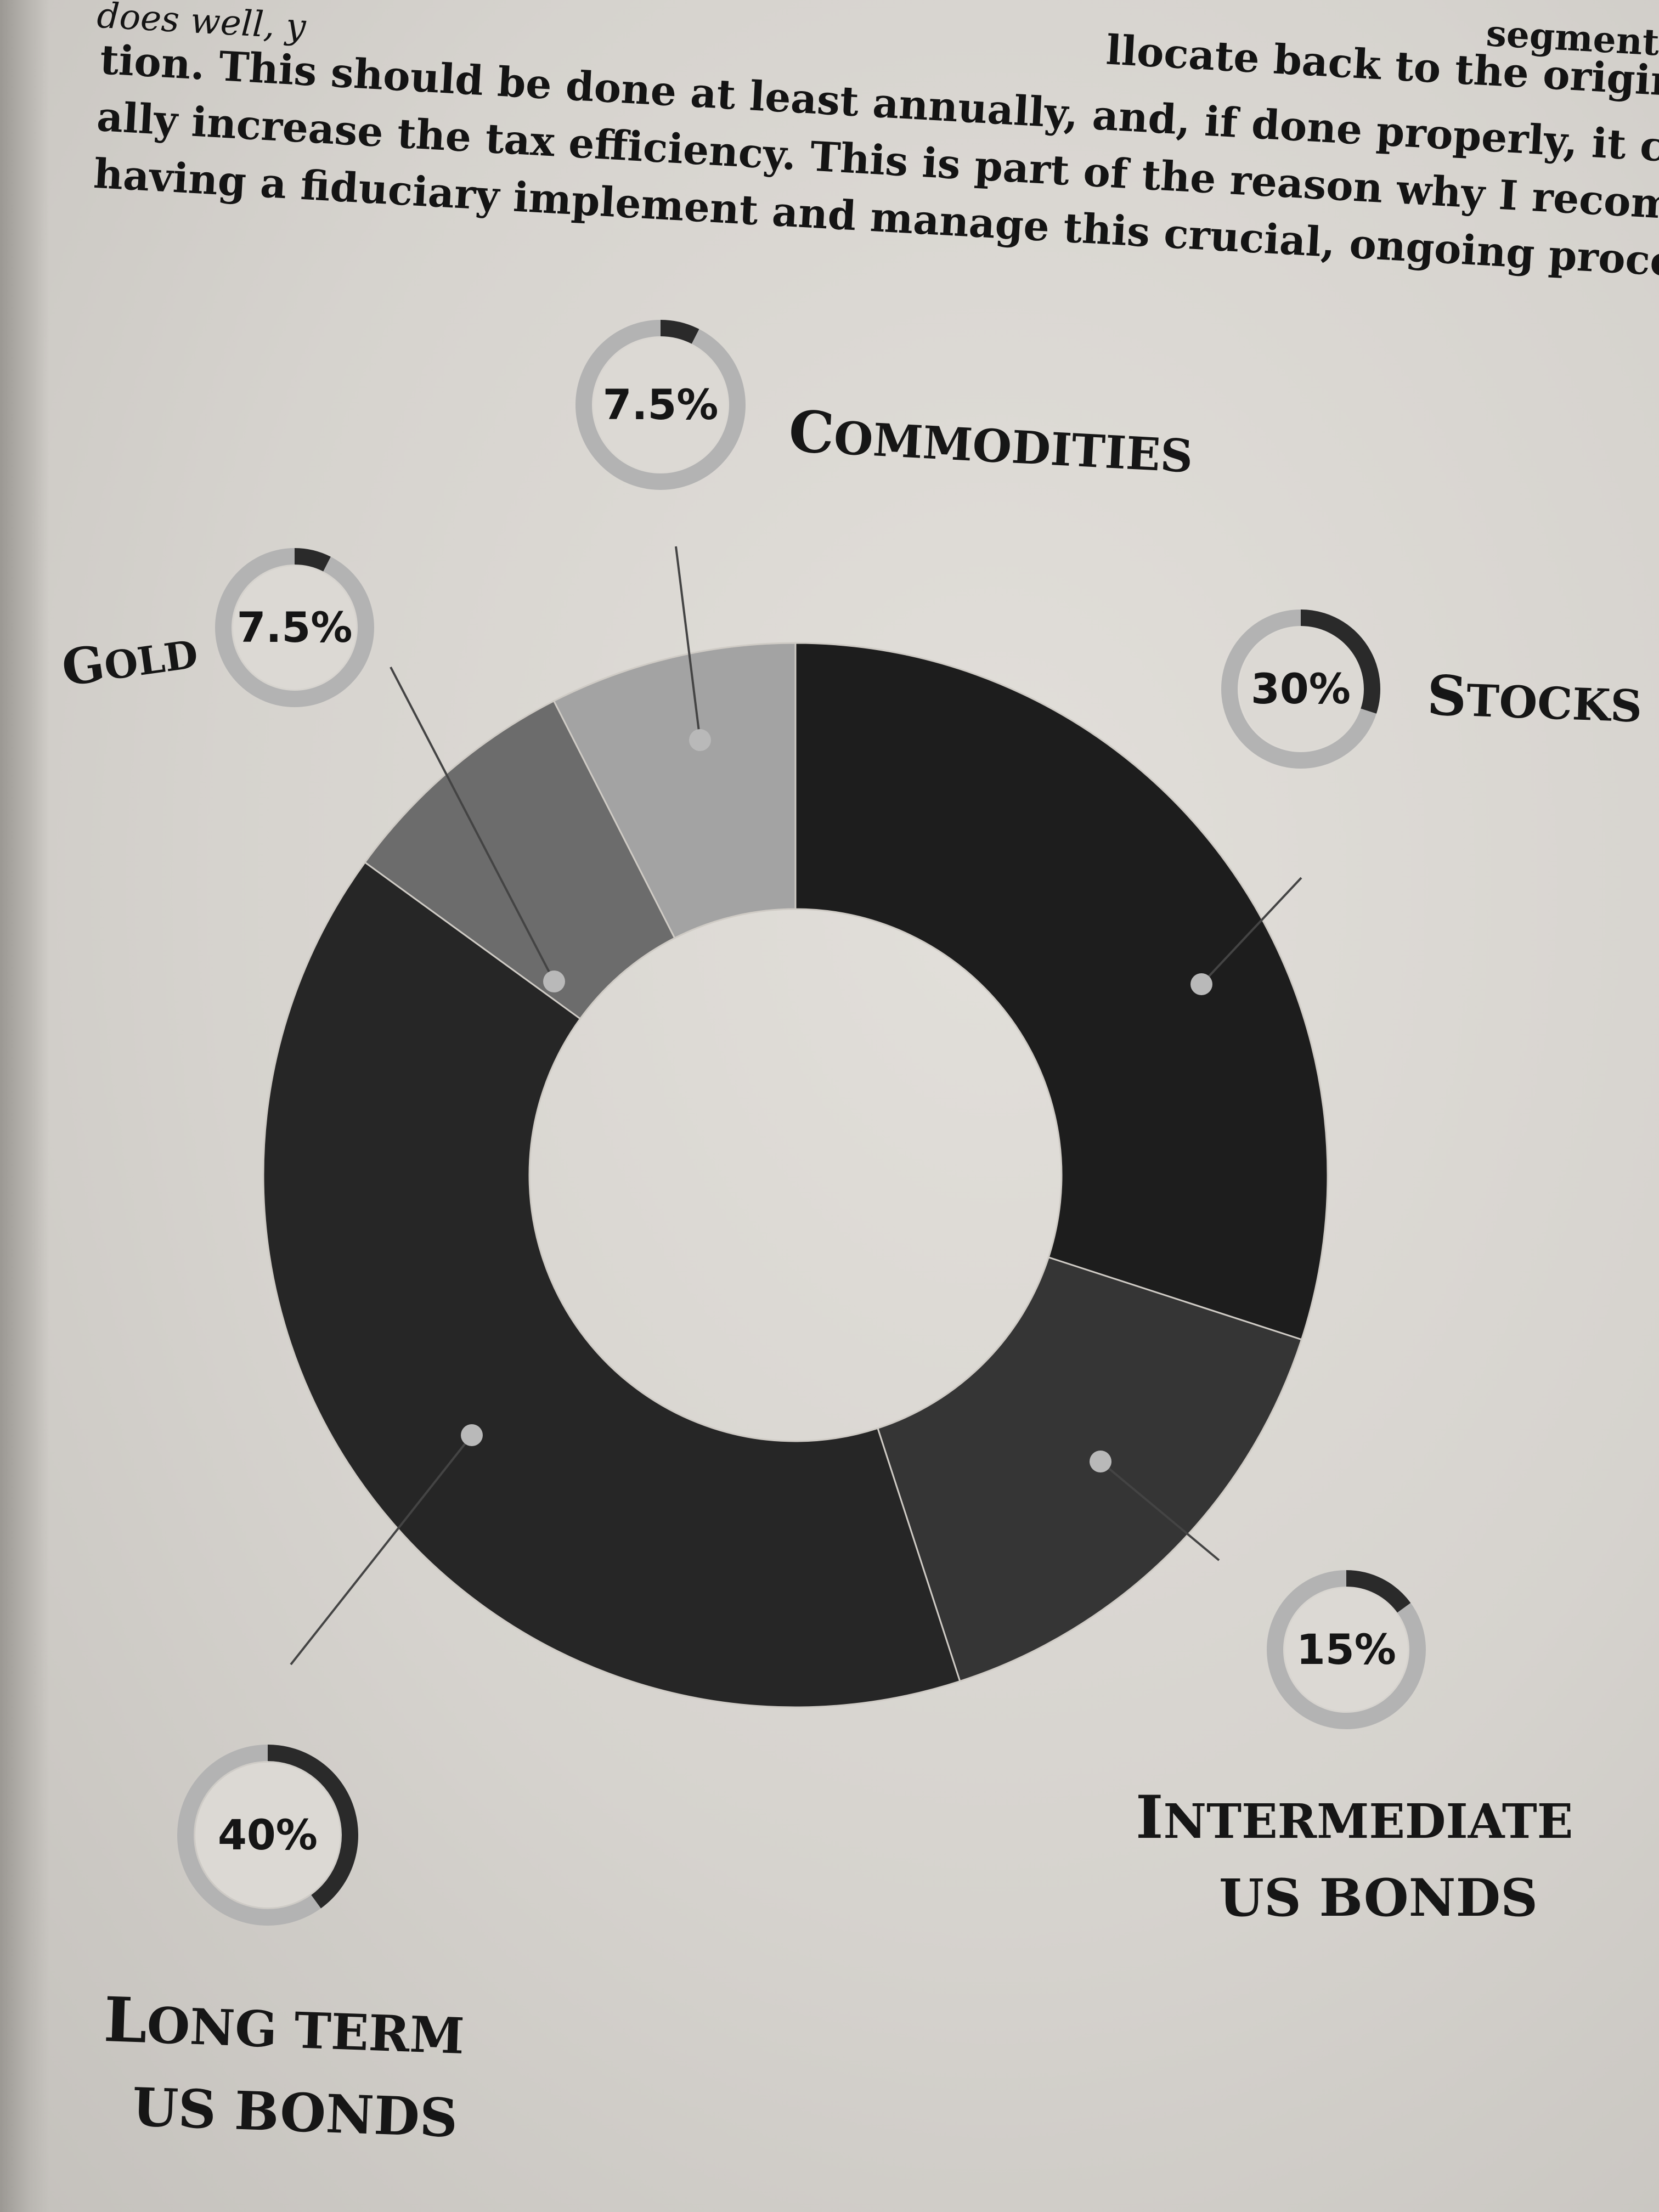 Image resolution: width=1659 pixels, height=2212 pixels. I want to click on badge-value-gold: 7.5%, so click(295, 627).